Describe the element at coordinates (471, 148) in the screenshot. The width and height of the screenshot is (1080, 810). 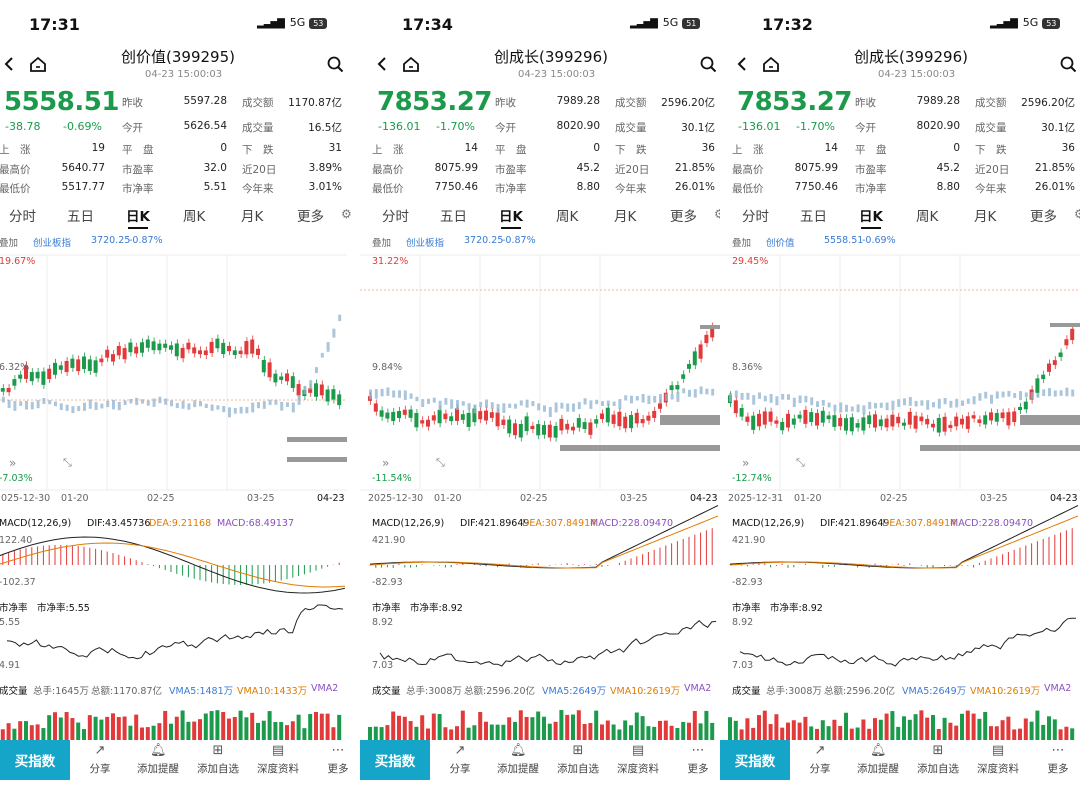
I see `stat-up: 14` at that location.